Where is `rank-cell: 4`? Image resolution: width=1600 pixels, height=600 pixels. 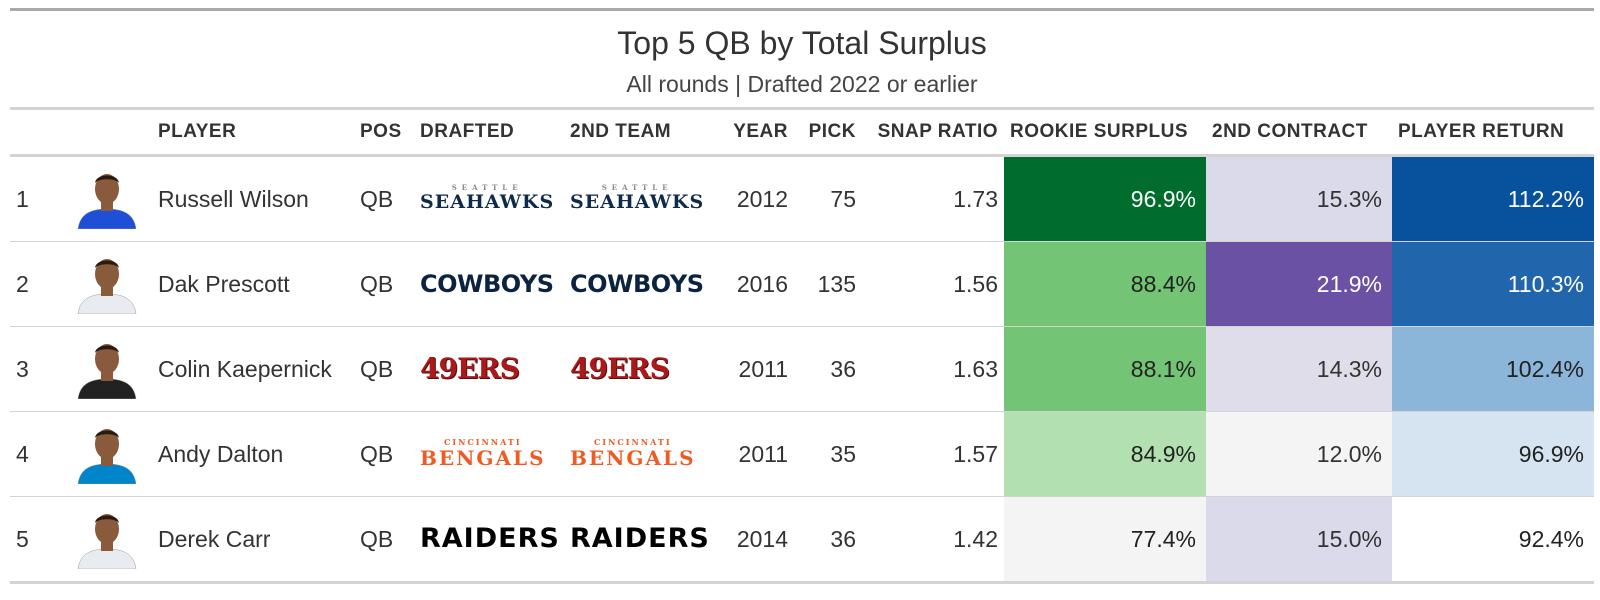
rank-cell: 4 is located at coordinates (34, 454).